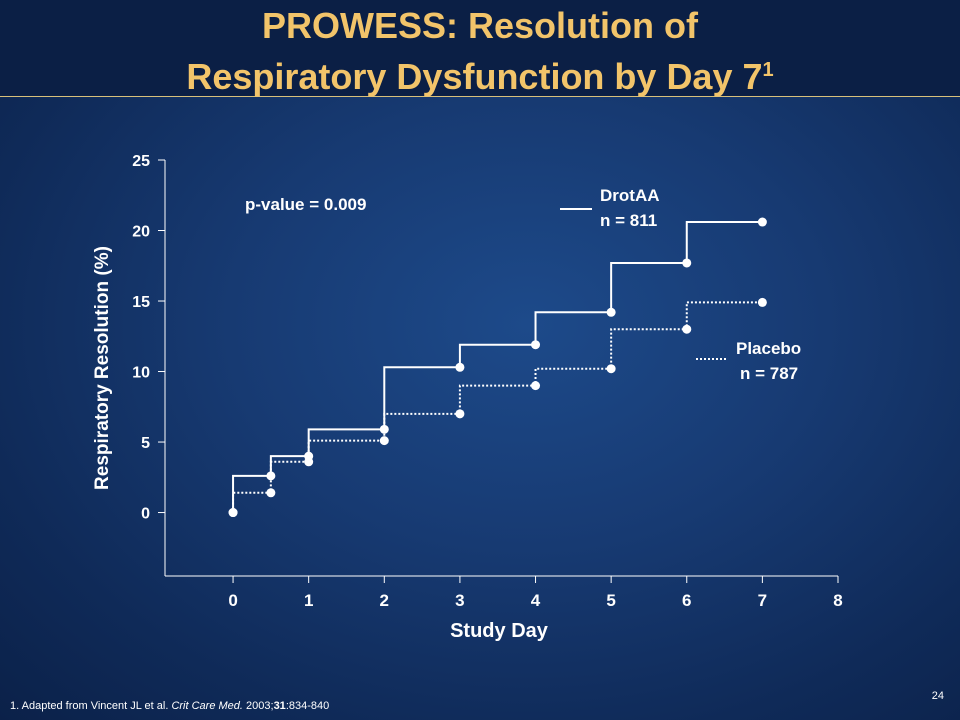 This screenshot has height=720, width=960. What do you see at coordinates (480, 48) in the screenshot?
I see `title-bar` at bounding box center [480, 48].